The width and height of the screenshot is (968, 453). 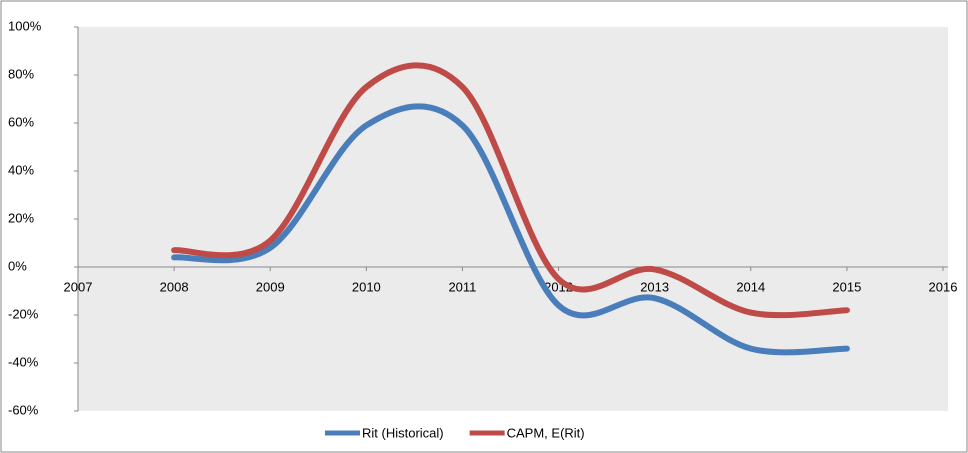 What do you see at coordinates (403, 432) in the screenshot?
I see `legend-label: Rit (Historical)` at bounding box center [403, 432].